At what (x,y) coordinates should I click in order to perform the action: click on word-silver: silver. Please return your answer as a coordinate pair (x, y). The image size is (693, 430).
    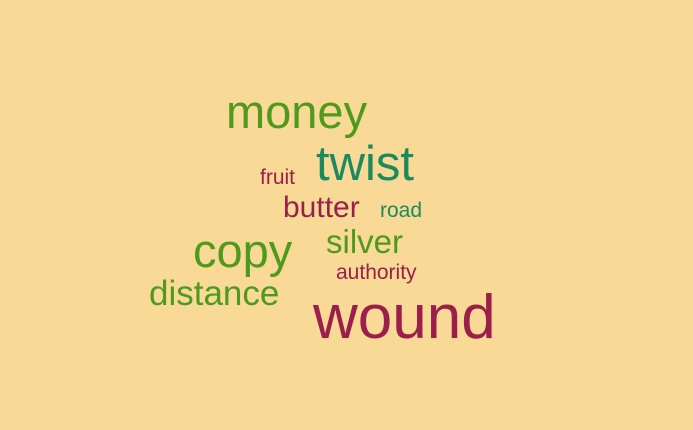
    Looking at the image, I should click on (365, 241).